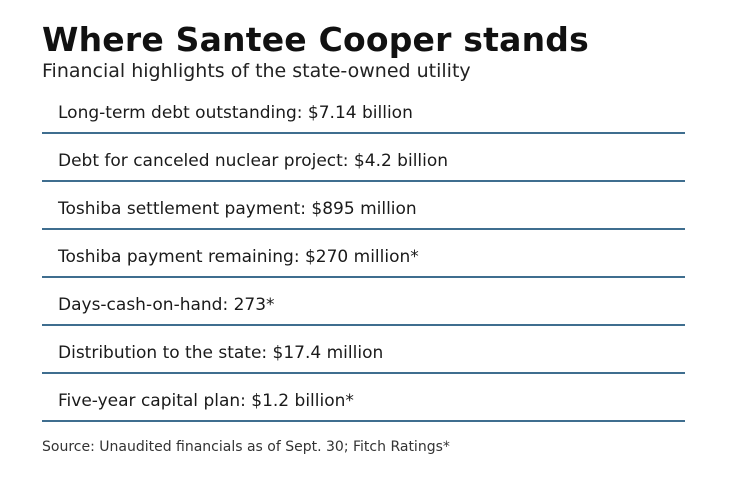  I want to click on page-title: Where Santee Cooper stands, so click(315, 39).